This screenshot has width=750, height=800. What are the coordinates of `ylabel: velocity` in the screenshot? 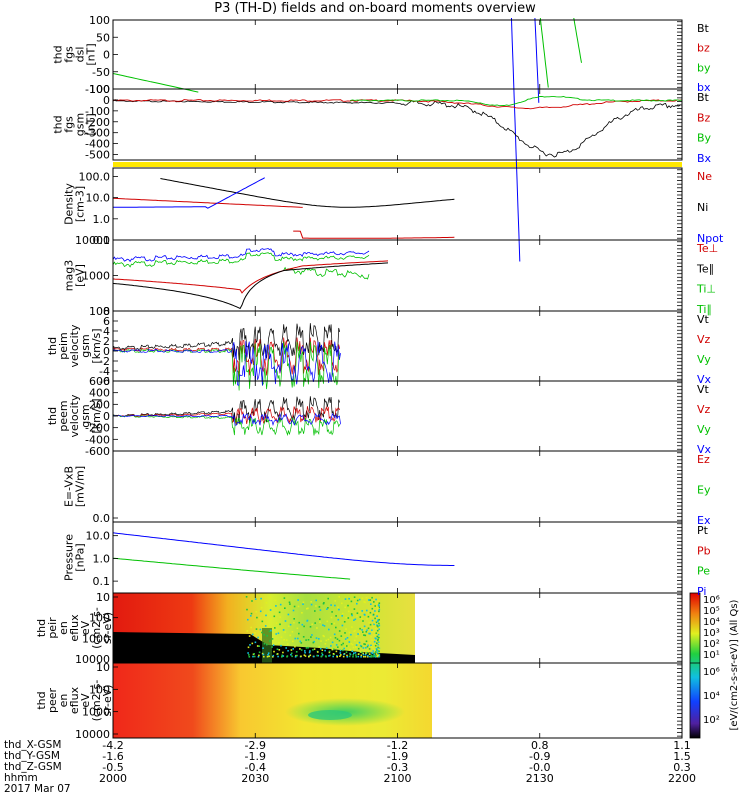 It's located at (74, 415).